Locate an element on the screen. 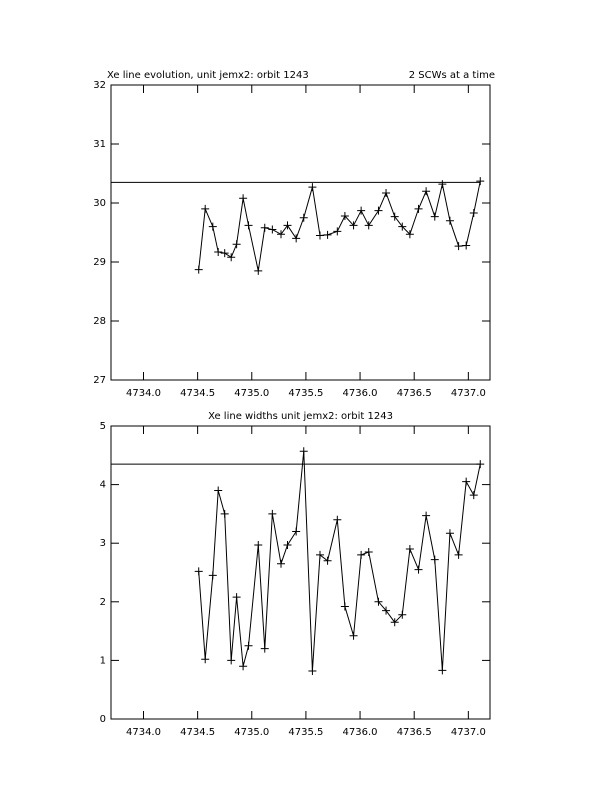 The height and width of the screenshot is (792, 612). y-tick-label: 30 is located at coordinates (99, 203).